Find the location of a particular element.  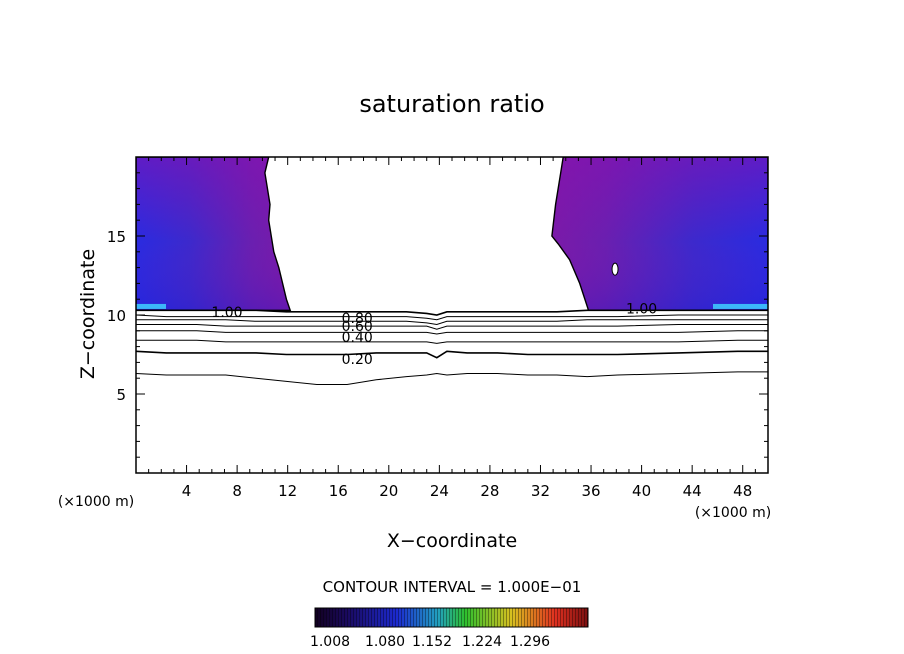

colorbar-divisions is located at coordinates (451, 617).